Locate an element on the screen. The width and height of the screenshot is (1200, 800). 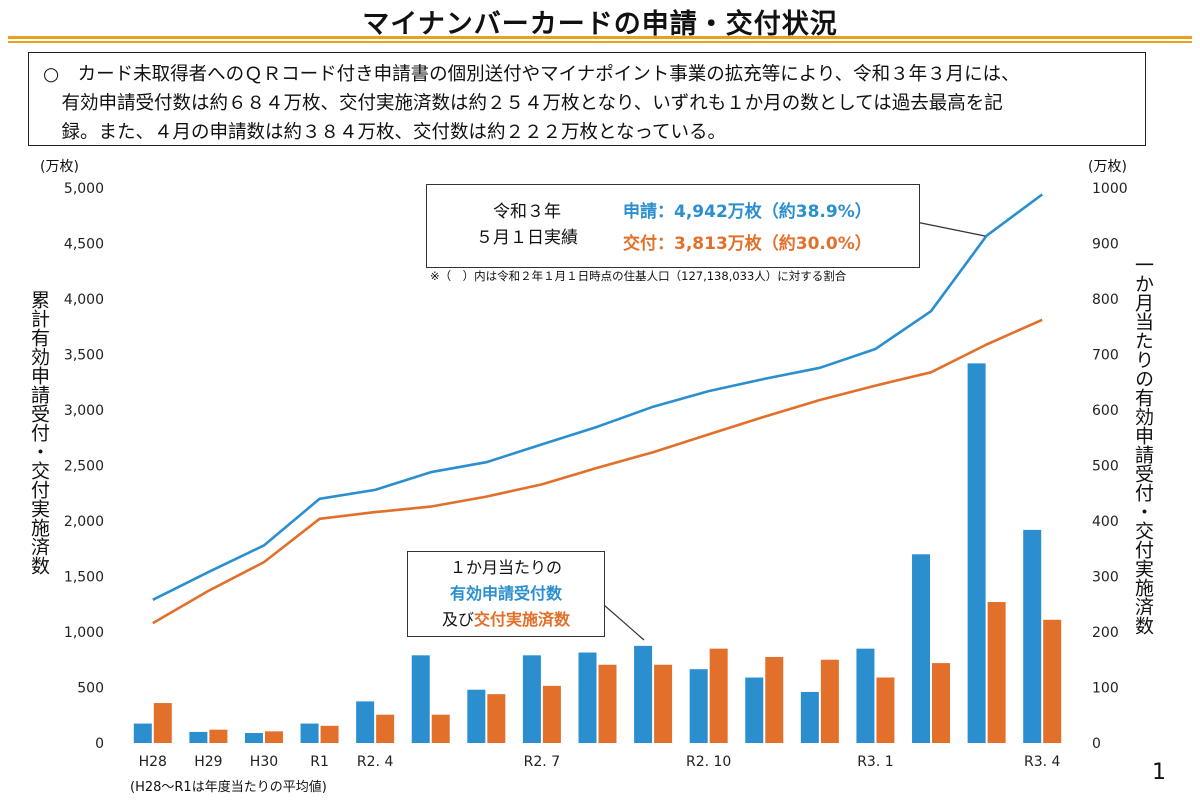
right-tick-label: 600 is located at coordinates (1105, 411).